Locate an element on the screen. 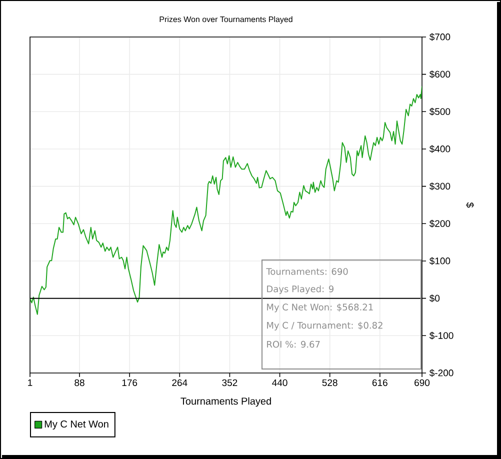 This screenshot has height=459, width=501. y-axis-title: $ is located at coordinates (470, 205).